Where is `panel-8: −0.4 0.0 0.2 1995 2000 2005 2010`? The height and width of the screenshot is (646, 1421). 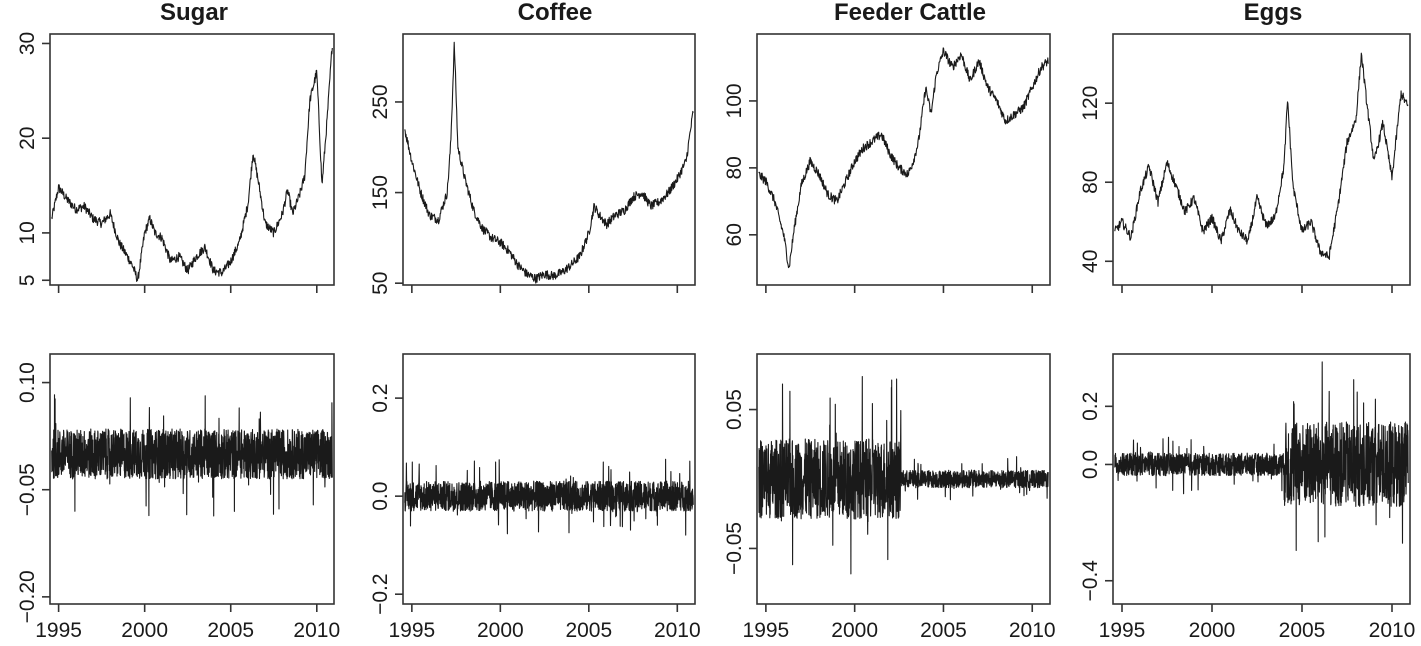
panel-8: −0.4 0.0 0.2 1995 2000 2005 2010 is located at coordinates (1247, 497).